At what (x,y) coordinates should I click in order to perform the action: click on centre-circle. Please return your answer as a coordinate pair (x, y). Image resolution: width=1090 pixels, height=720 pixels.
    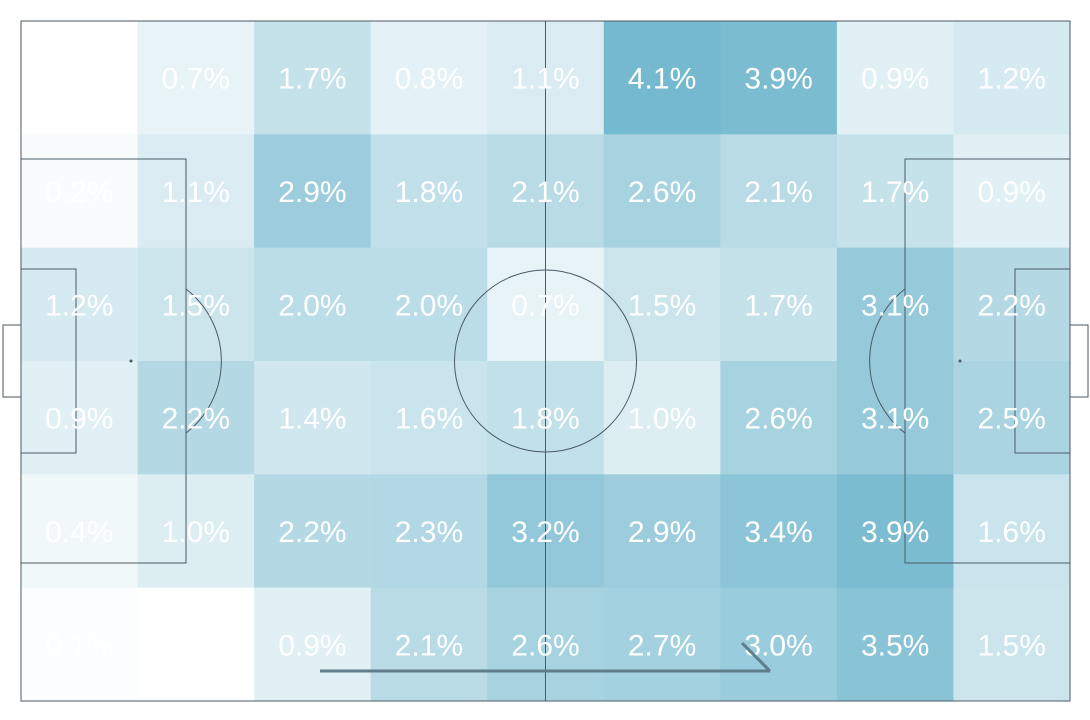
    Looking at the image, I should click on (545, 361).